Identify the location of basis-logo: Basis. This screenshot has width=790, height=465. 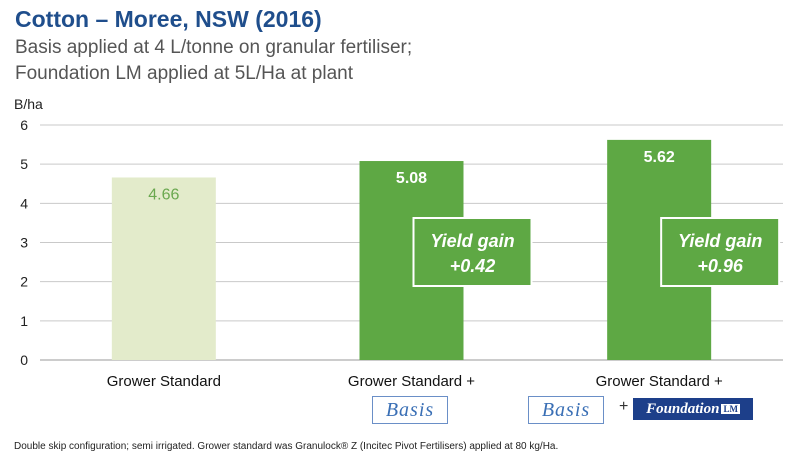
(410, 410).